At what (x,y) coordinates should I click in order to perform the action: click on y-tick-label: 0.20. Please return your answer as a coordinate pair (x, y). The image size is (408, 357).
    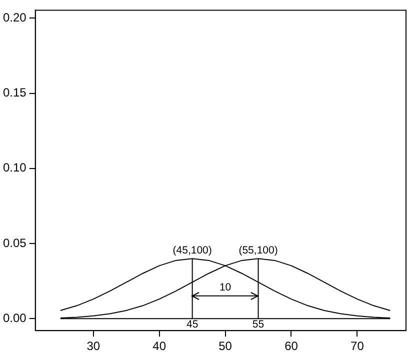
    Looking at the image, I should click on (14, 17).